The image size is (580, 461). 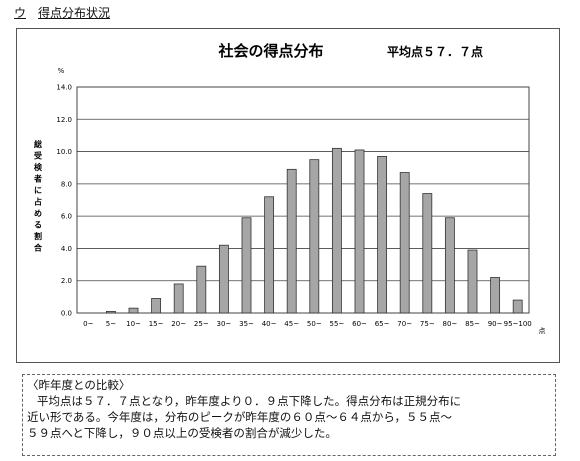 What do you see at coordinates (224, 324) in the screenshot?
I see `x-tick-label: 30~` at bounding box center [224, 324].